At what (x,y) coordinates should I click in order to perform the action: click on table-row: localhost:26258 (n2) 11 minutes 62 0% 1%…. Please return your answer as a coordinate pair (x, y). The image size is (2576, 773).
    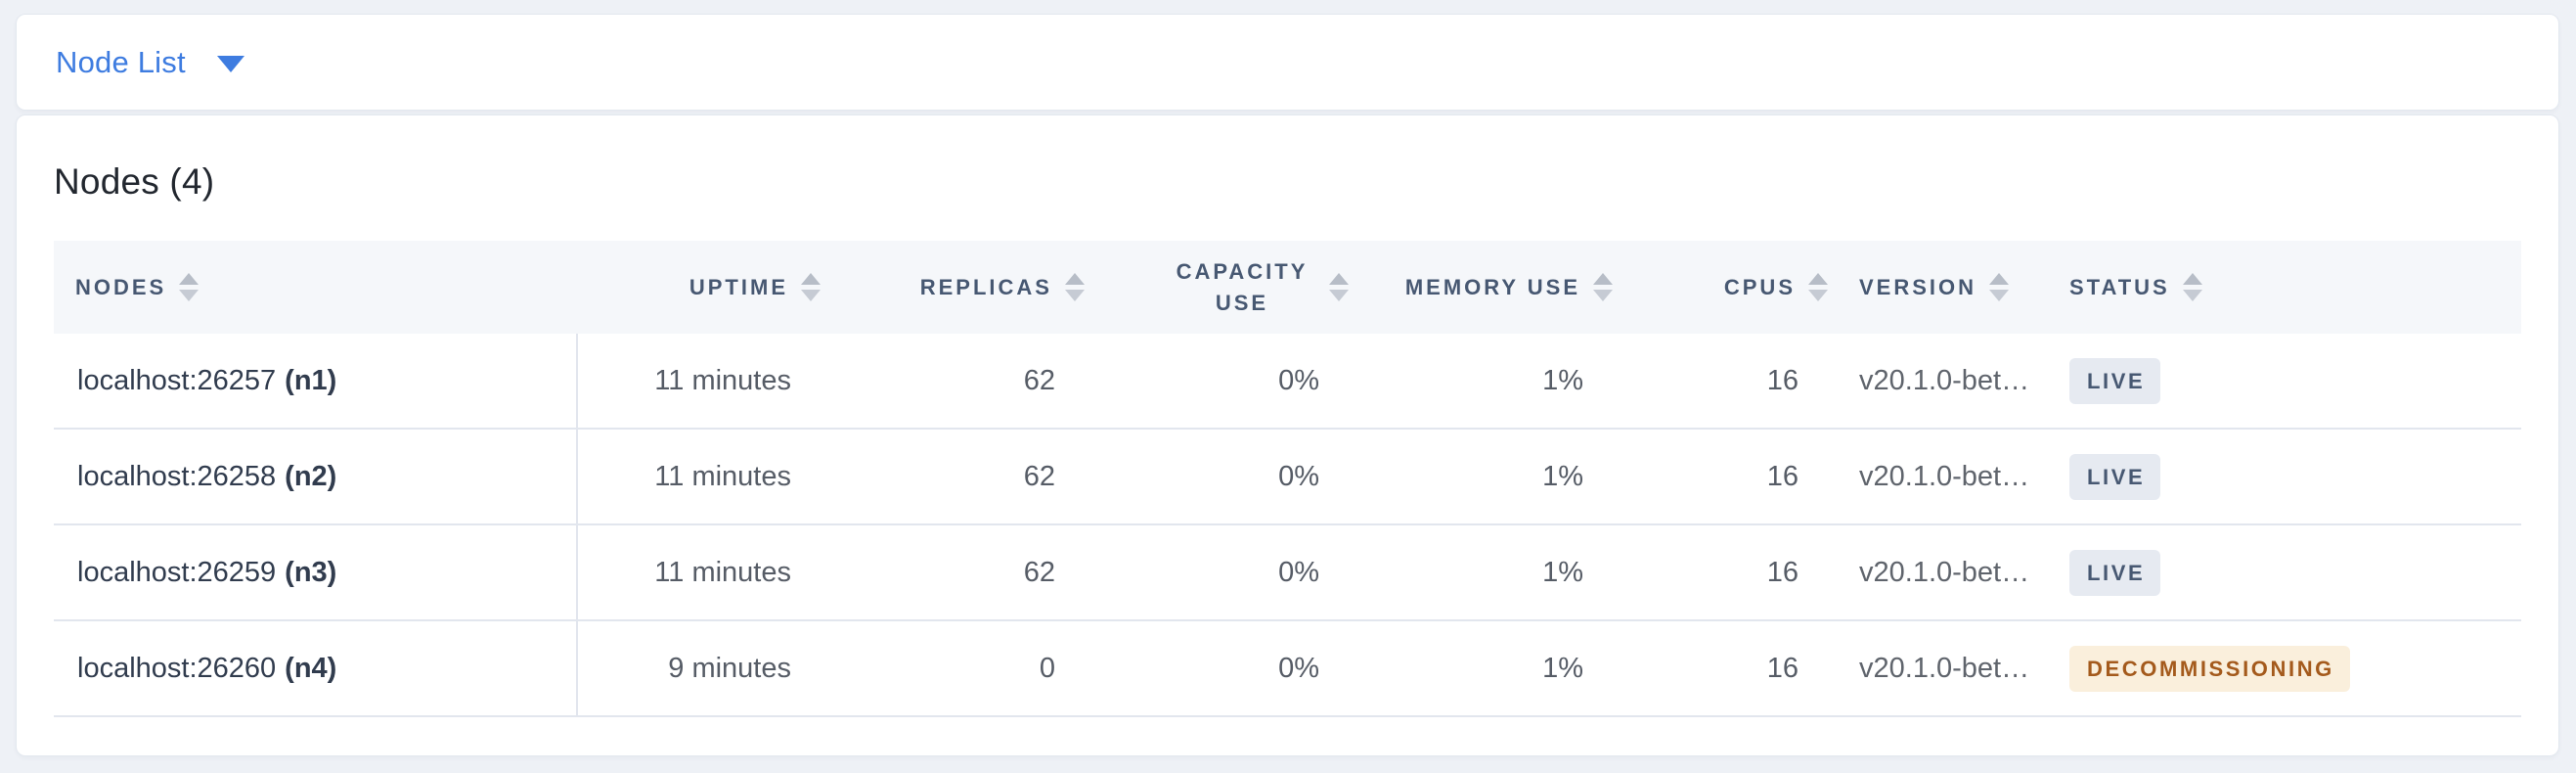
    Looking at the image, I should click on (1287, 478).